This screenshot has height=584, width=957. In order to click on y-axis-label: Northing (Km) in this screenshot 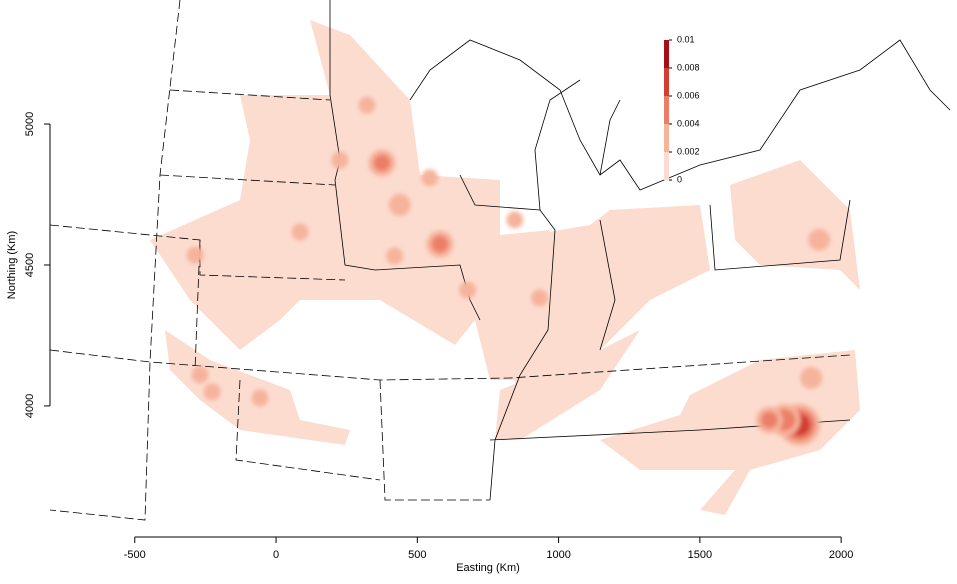, I will do `click(12, 265)`.